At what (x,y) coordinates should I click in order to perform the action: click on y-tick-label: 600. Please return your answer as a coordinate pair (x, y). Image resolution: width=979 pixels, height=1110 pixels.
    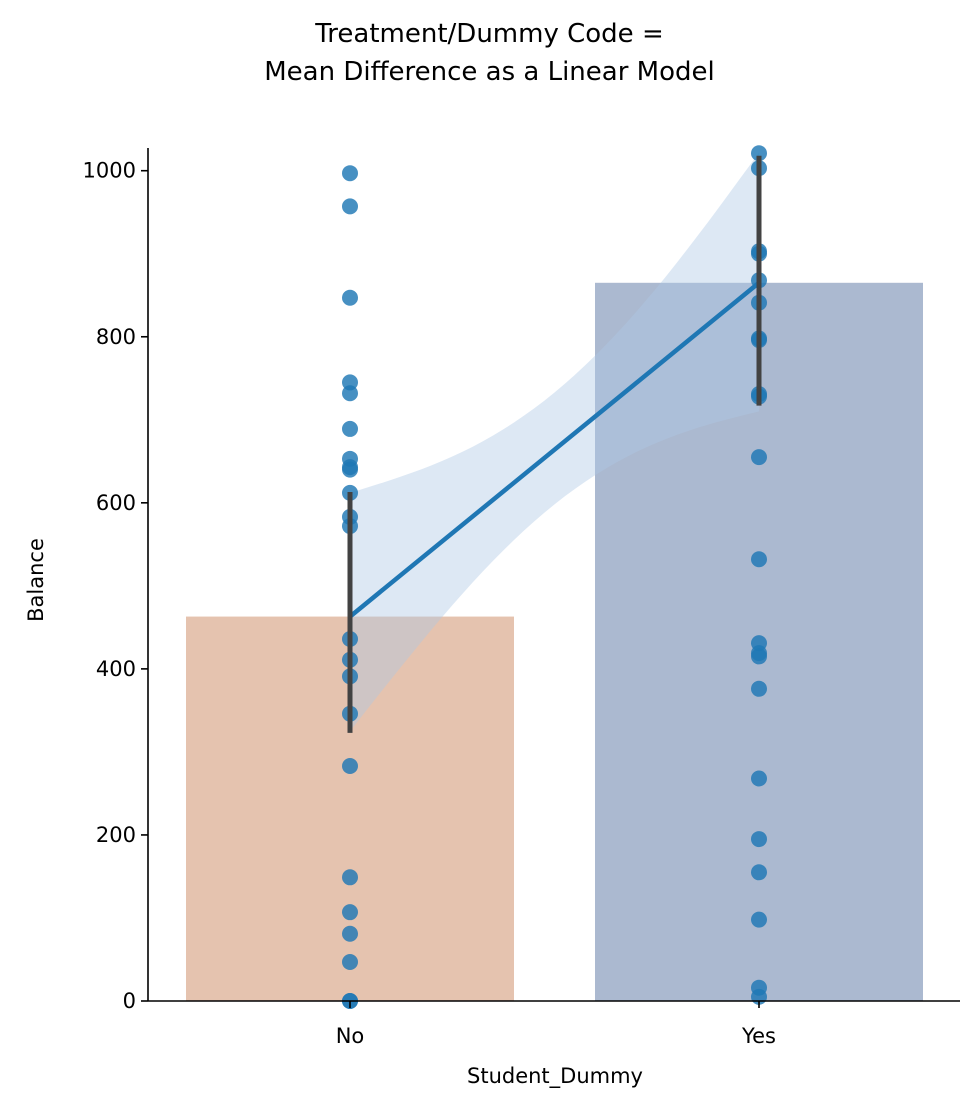
    Looking at the image, I should click on (116, 503).